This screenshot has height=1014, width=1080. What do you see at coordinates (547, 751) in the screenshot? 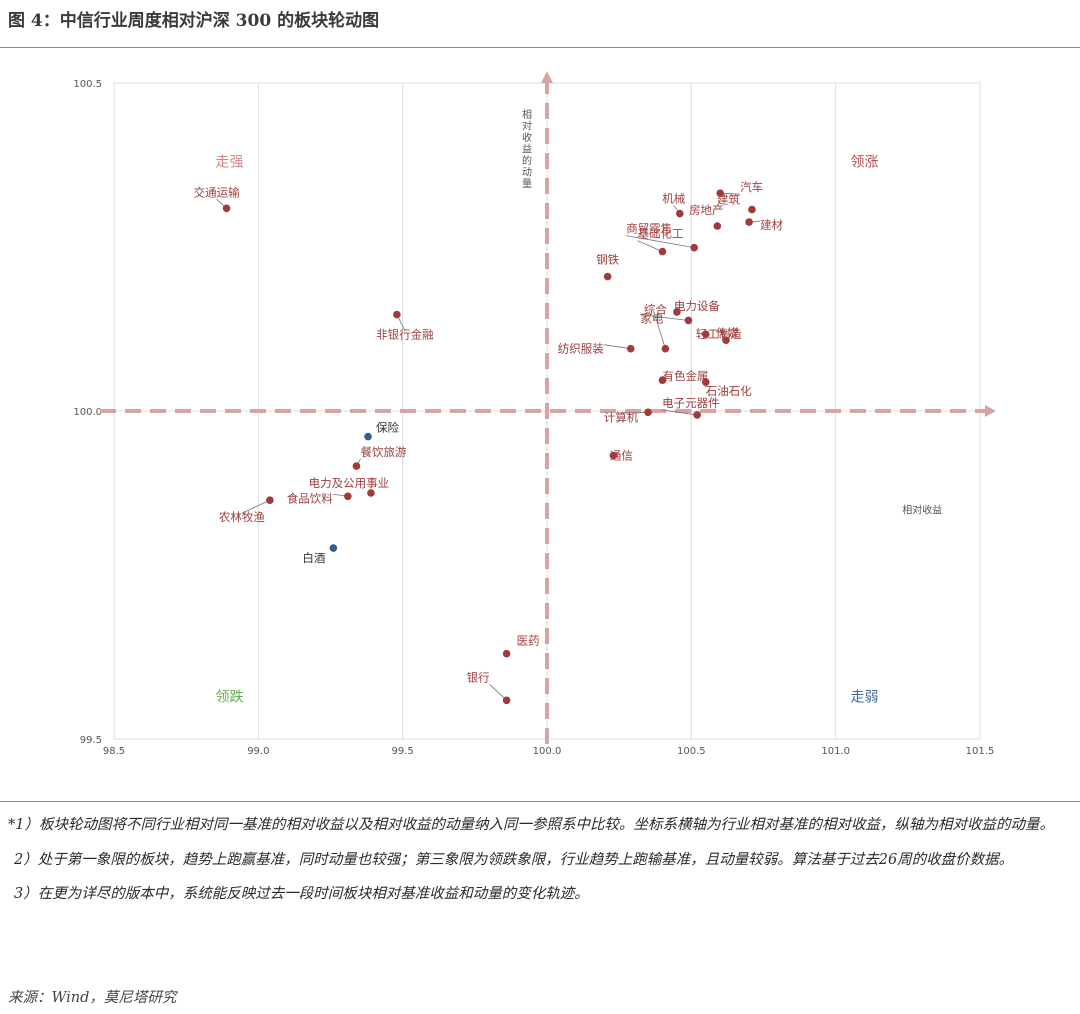
I see `x-tick-label: 100.0` at bounding box center [547, 751].